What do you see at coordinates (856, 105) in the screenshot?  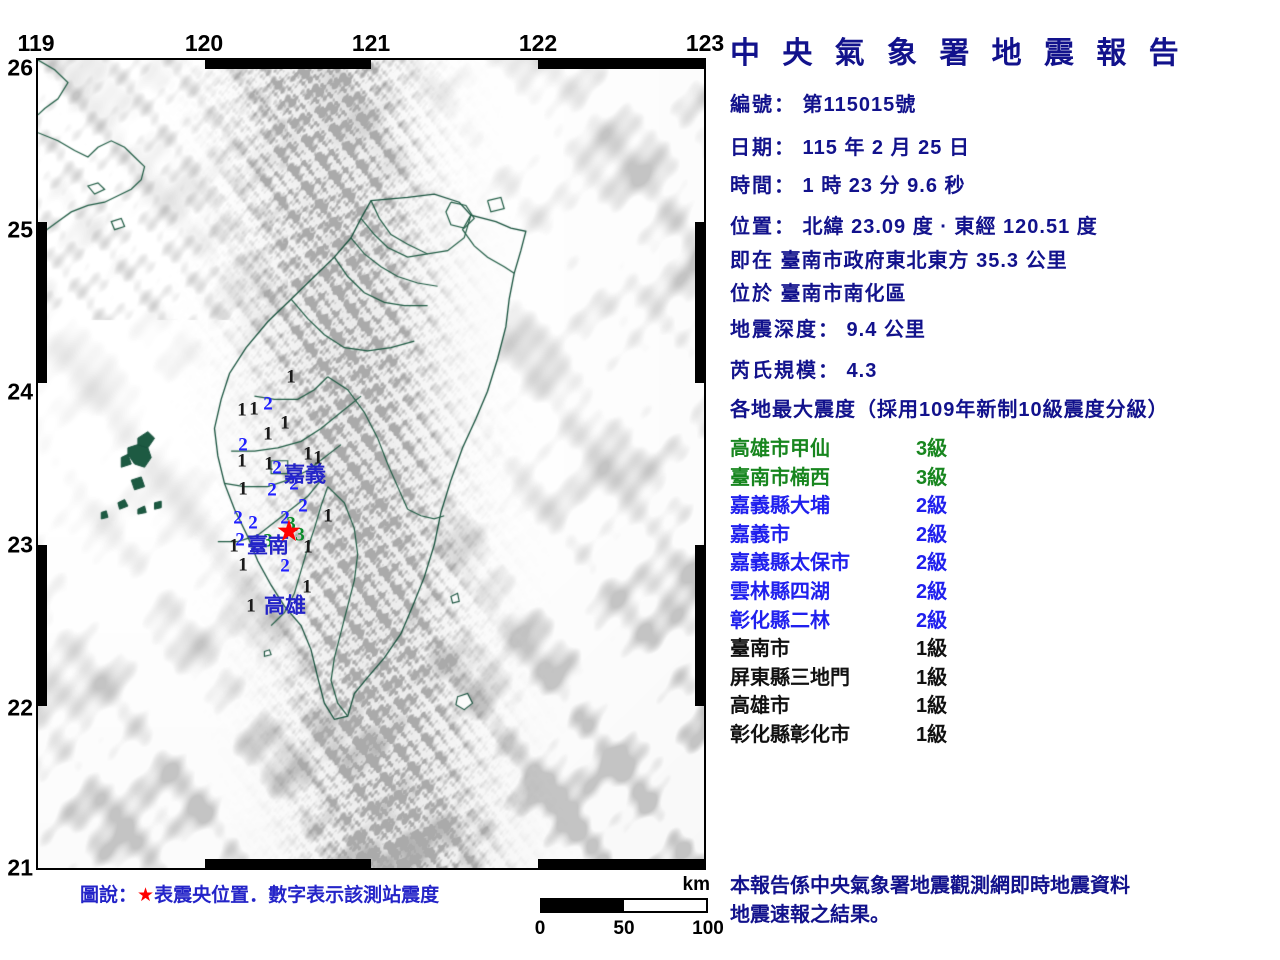 I see `report-field-value: 第115015號` at bounding box center [856, 105].